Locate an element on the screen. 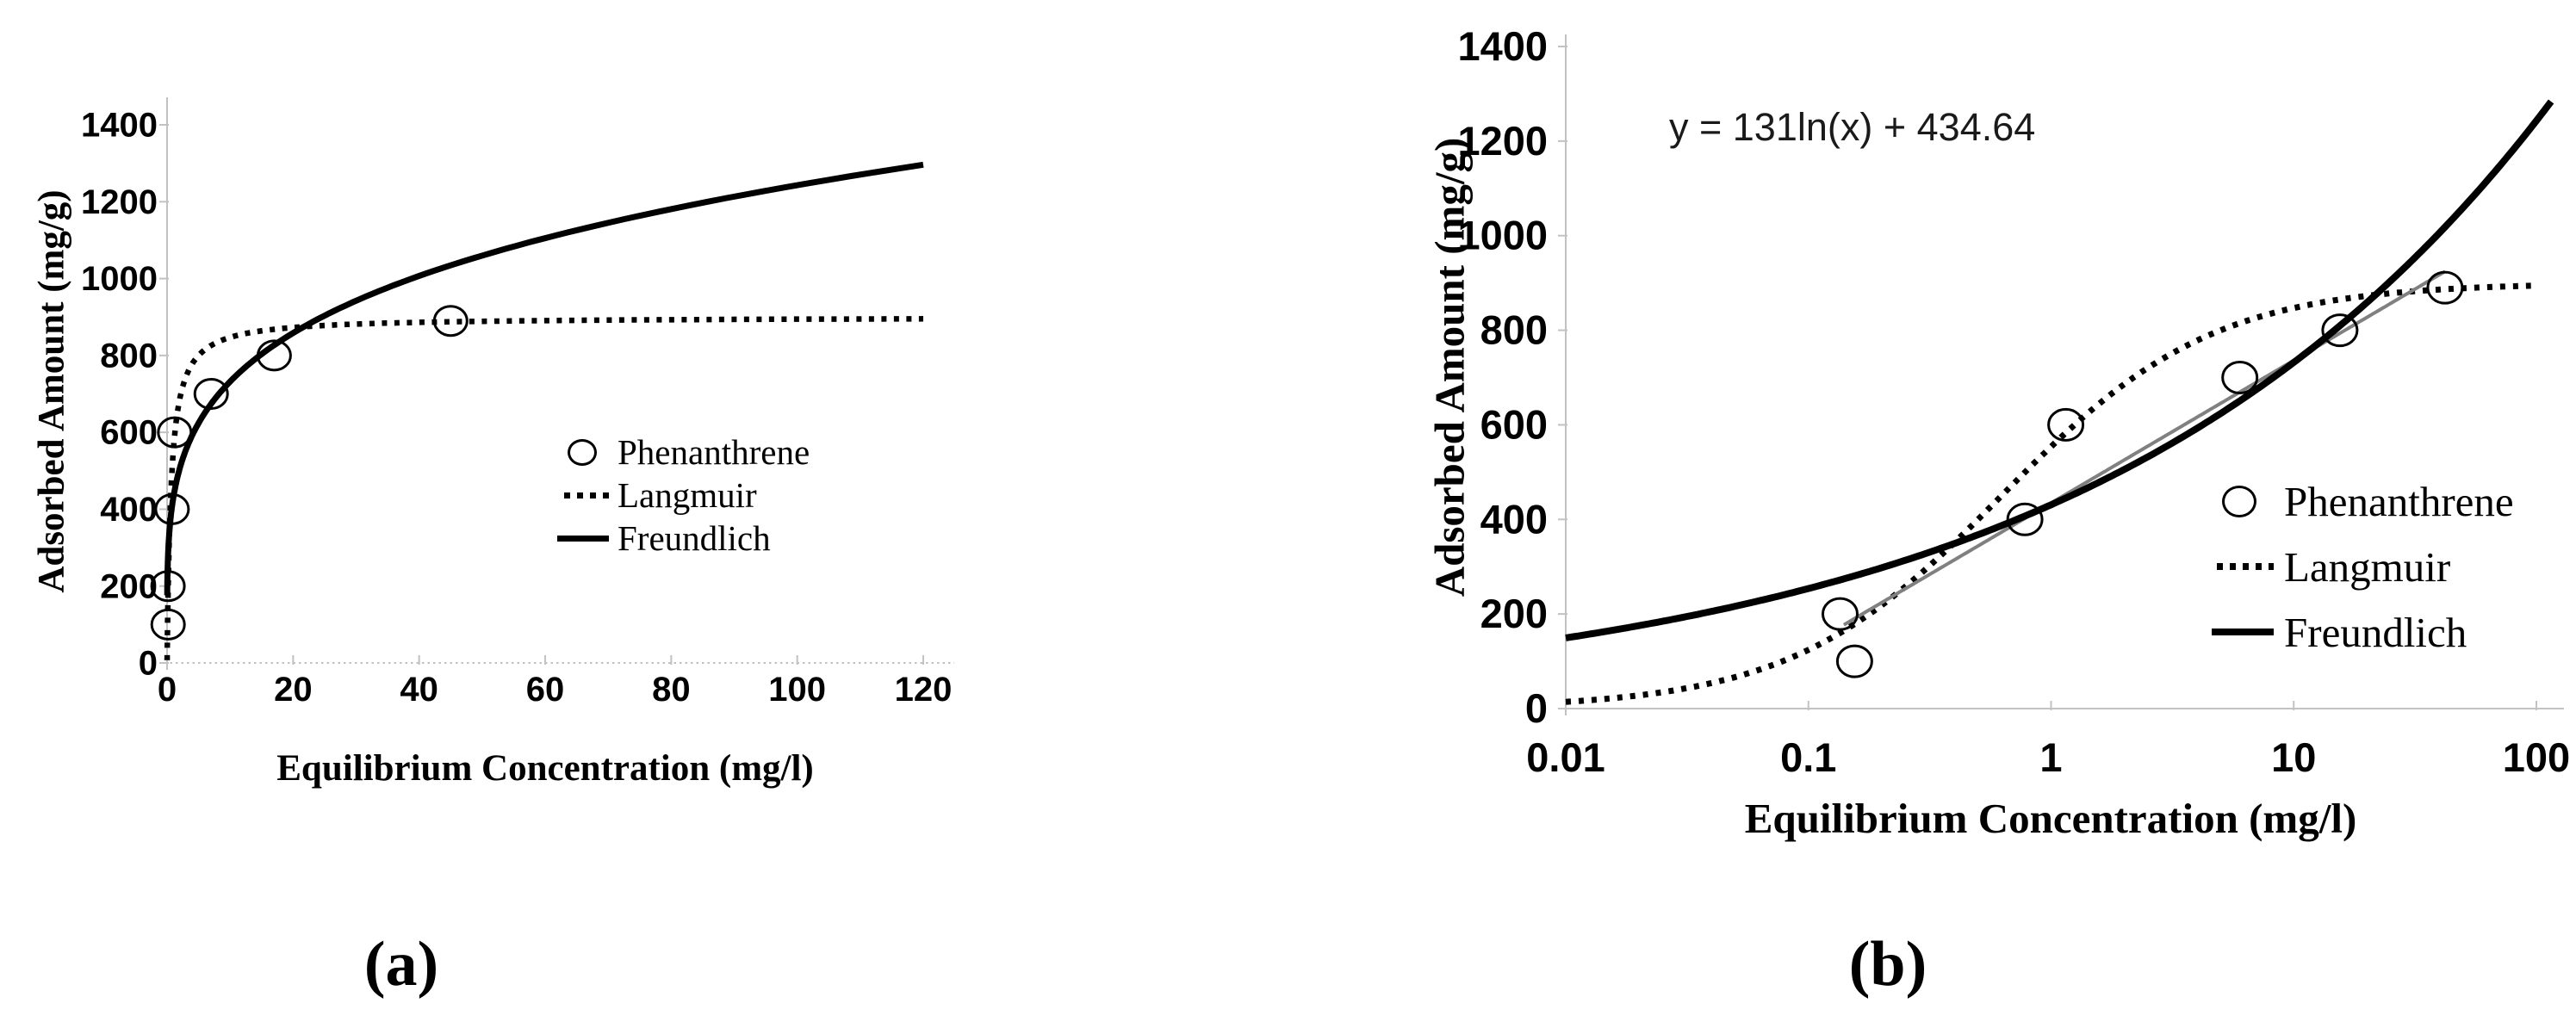 Image resolution: width=2576 pixels, height=1028 pixels. chart-b-y-axis-title: Adsorbed Amount (mg/g) is located at coordinates (1449, 367).